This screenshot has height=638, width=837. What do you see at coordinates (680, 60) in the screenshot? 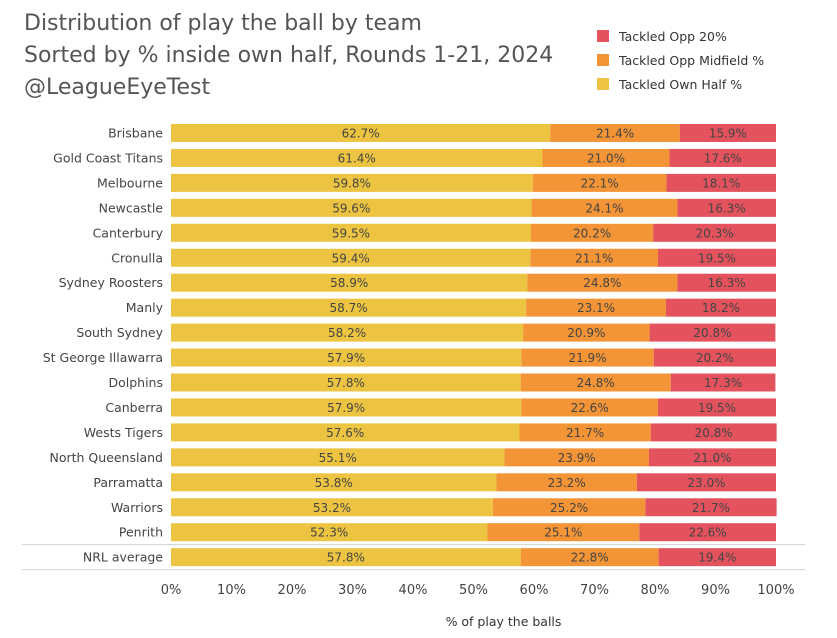
I see `legend-item-midfield: Tackled Opp Midfield %` at bounding box center [680, 60].